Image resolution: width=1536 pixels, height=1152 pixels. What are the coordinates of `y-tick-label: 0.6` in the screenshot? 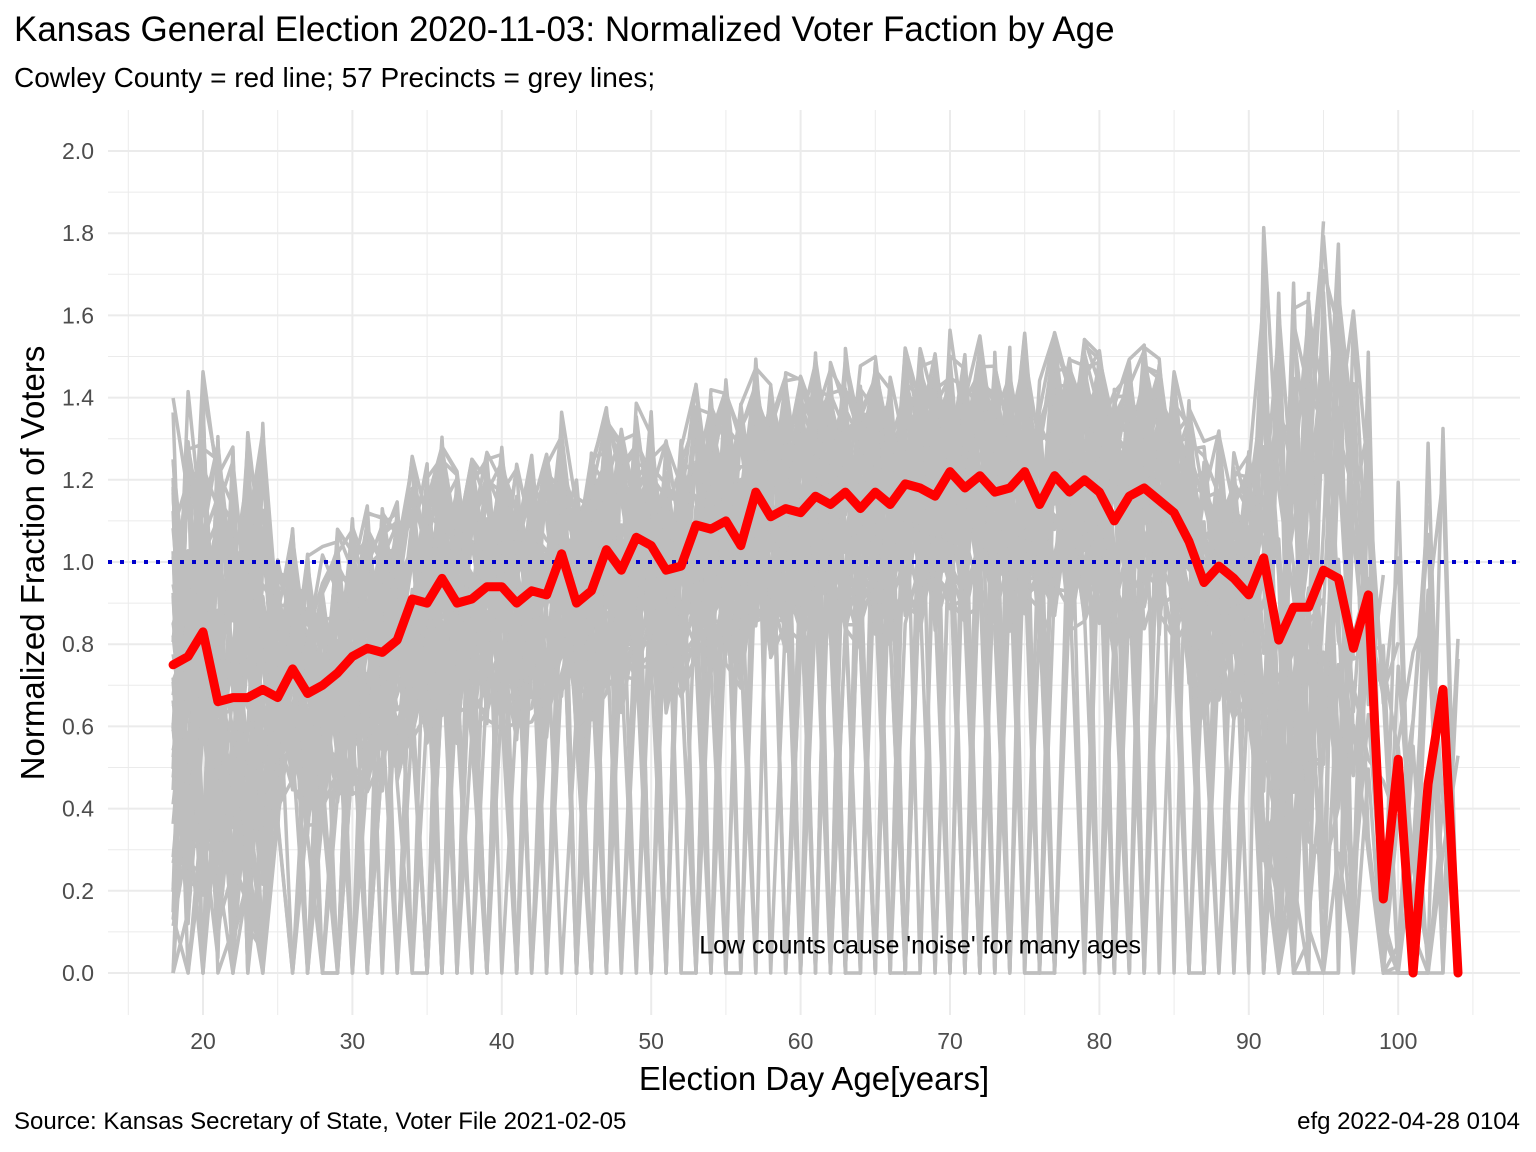 It's located at (78, 726).